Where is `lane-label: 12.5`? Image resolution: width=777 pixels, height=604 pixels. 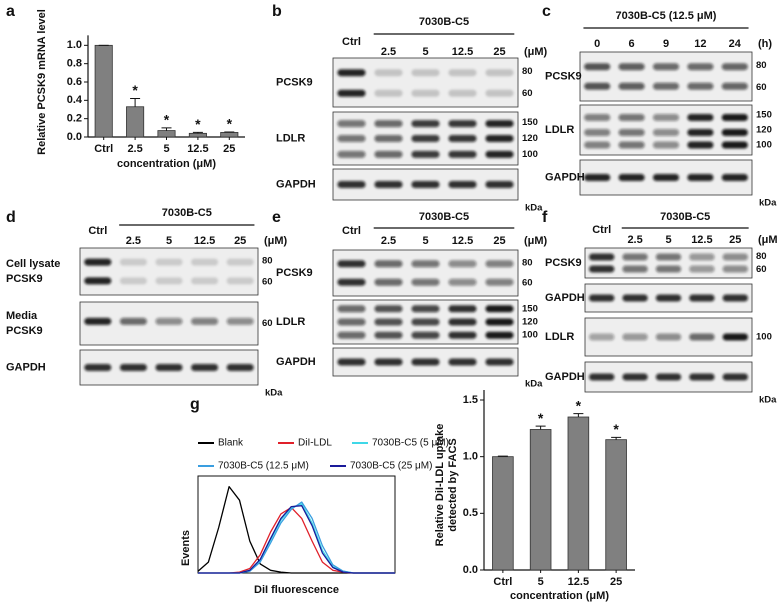
lane-label: 12.5 is located at coordinates (204, 241).